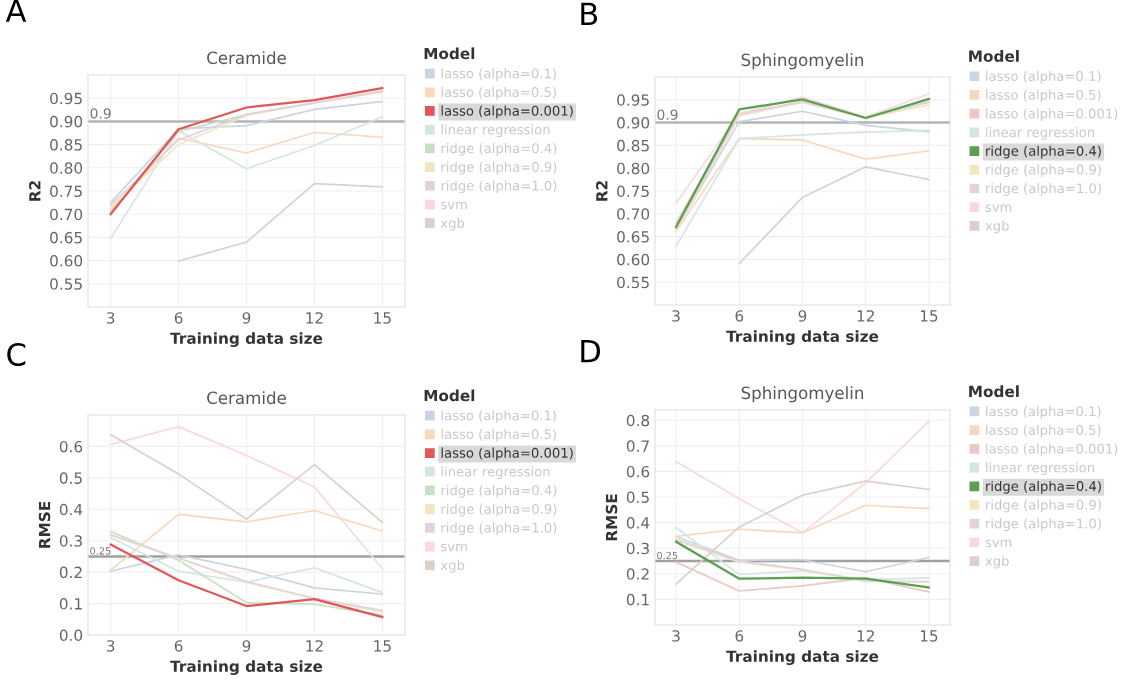 The height and width of the screenshot is (680, 1144). What do you see at coordinates (638, 420) in the screenshot?
I see `y-tick-label: 0.8` at bounding box center [638, 420].